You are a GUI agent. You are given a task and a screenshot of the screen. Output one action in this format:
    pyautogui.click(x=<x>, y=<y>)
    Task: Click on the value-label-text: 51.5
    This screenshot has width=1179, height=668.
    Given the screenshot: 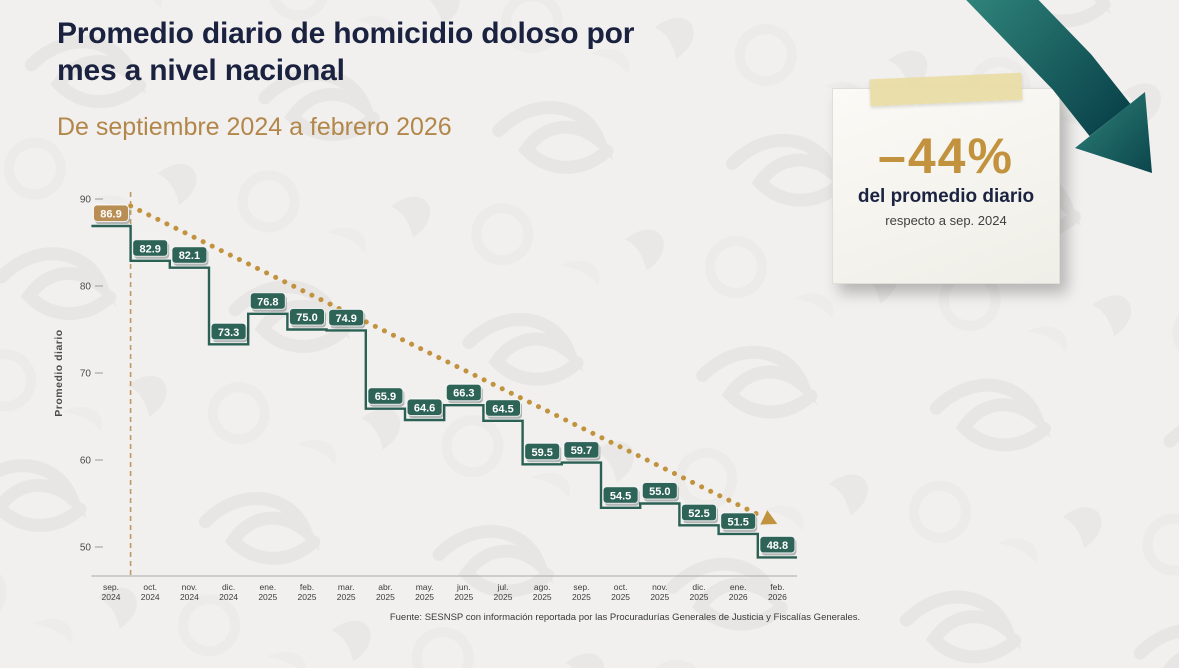 What is the action you would take?
    pyautogui.click(x=737, y=522)
    